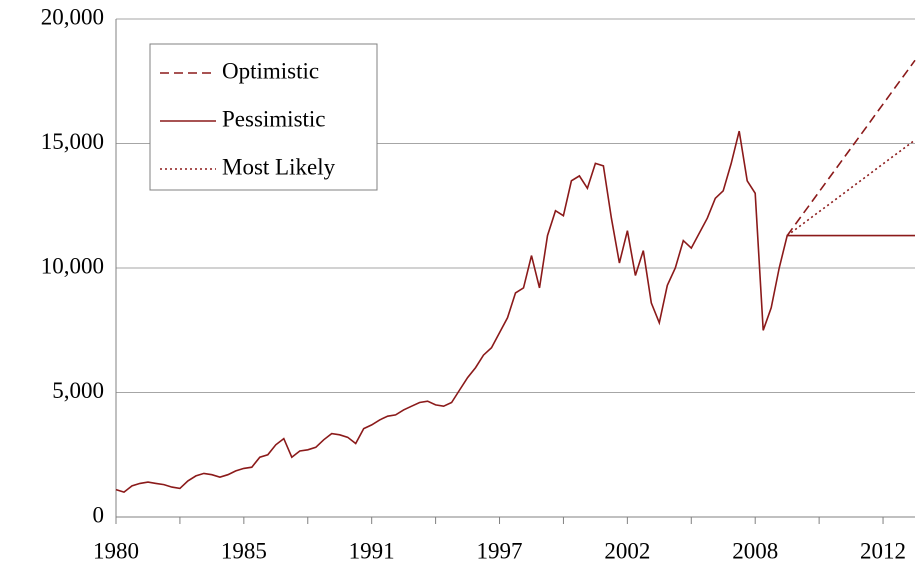  What do you see at coordinates (270, 70) in the screenshot?
I see `legend-label: Optimistic` at bounding box center [270, 70].